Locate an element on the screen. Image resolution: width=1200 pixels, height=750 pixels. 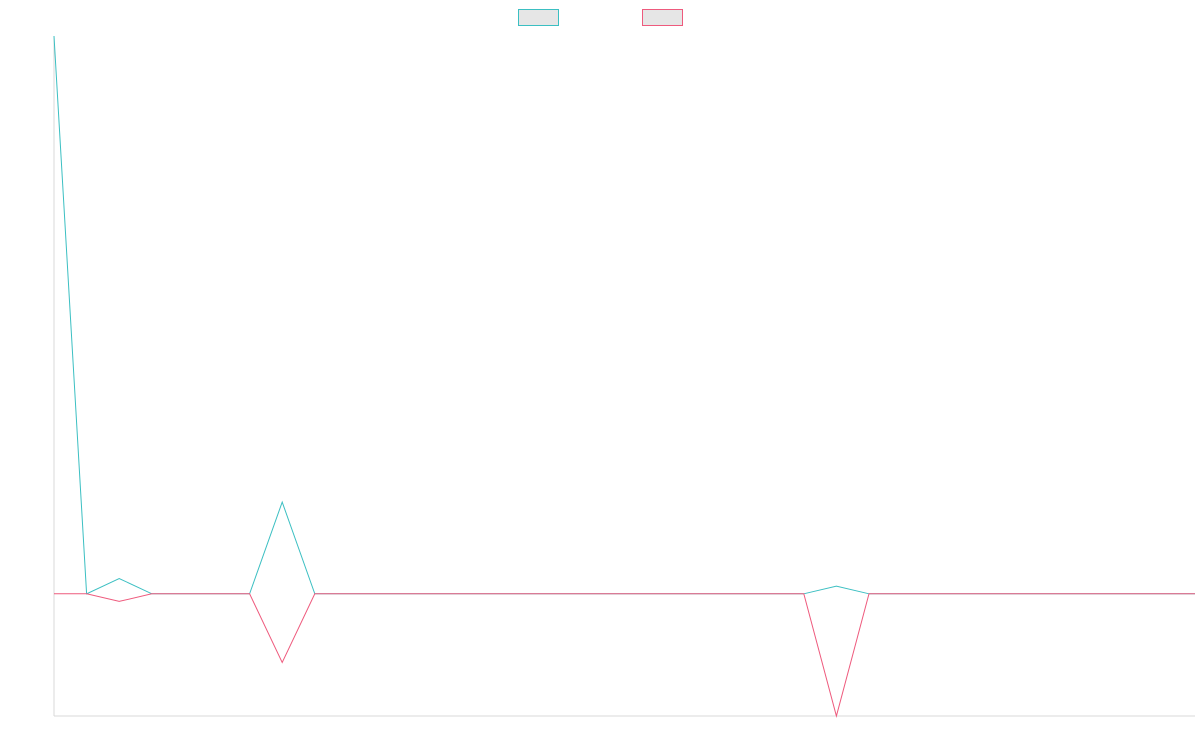
legend is located at coordinates (600, 17).